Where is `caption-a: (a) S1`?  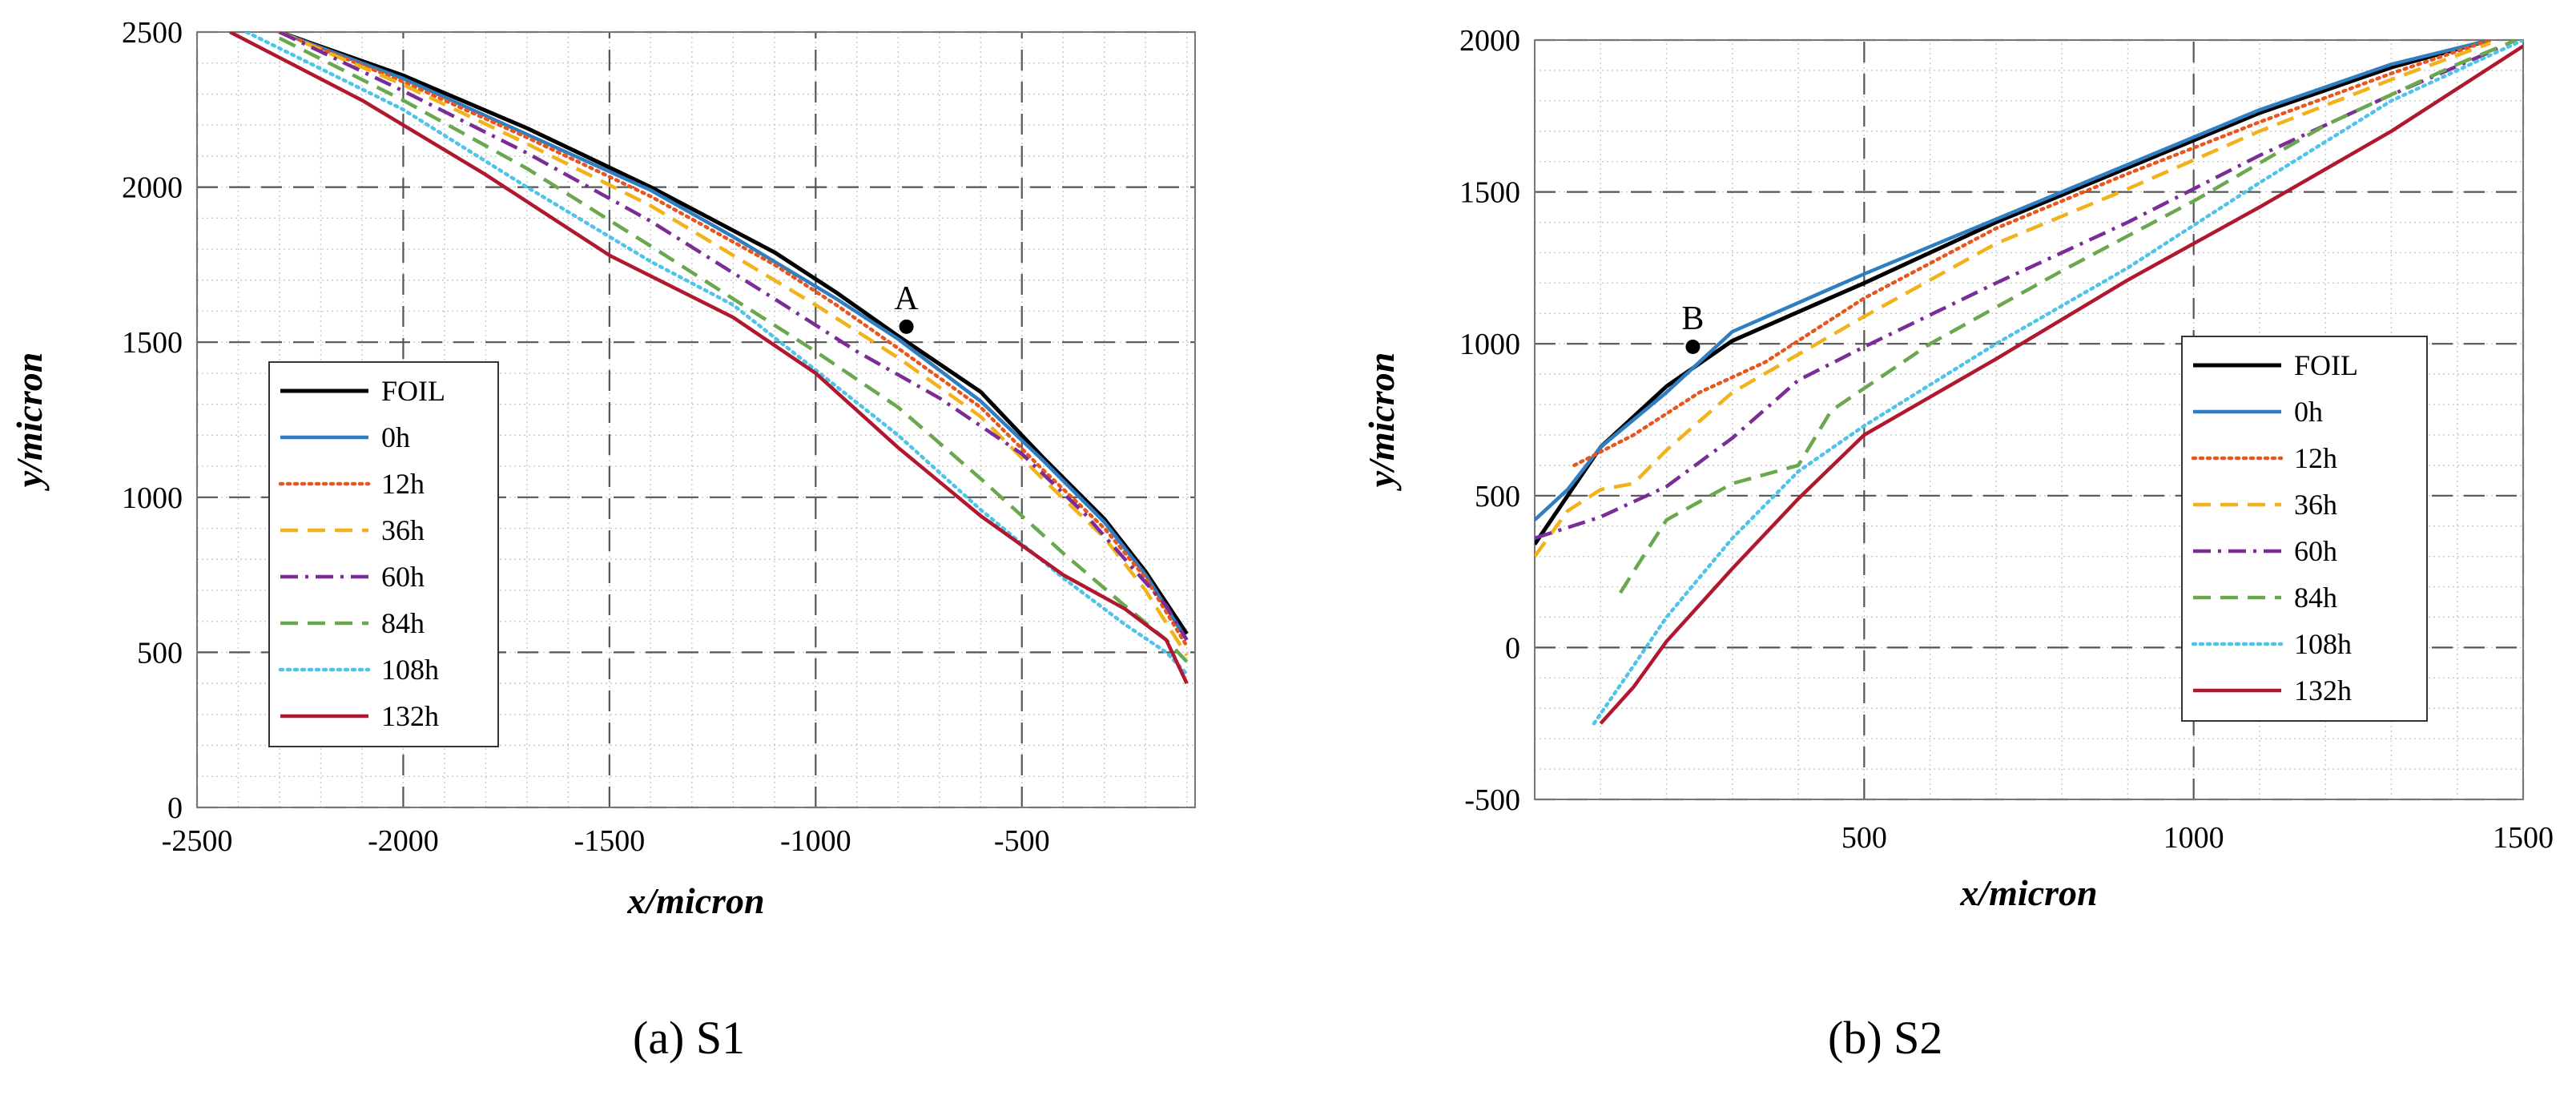 caption-a: (a) S1 is located at coordinates (689, 1038).